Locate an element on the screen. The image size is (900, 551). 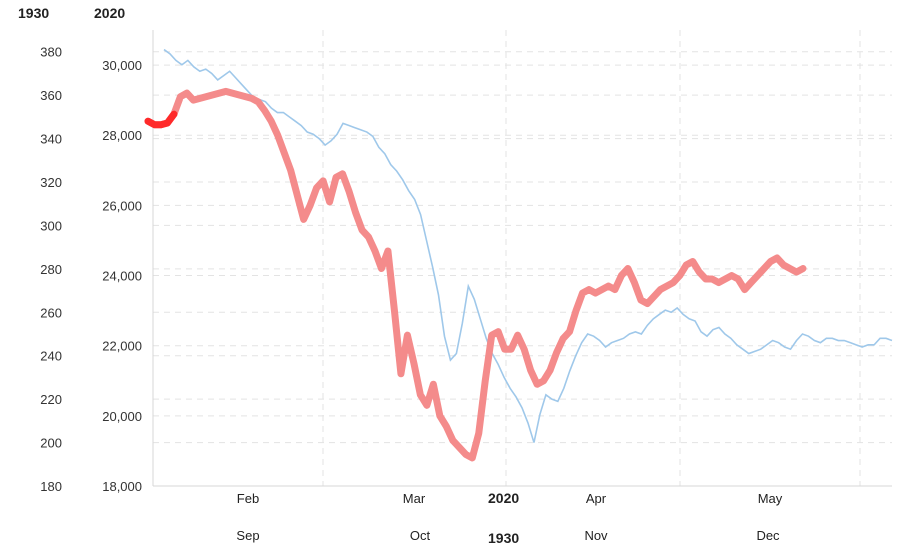
left-tick-label: 260 is located at coordinates (51, 312).